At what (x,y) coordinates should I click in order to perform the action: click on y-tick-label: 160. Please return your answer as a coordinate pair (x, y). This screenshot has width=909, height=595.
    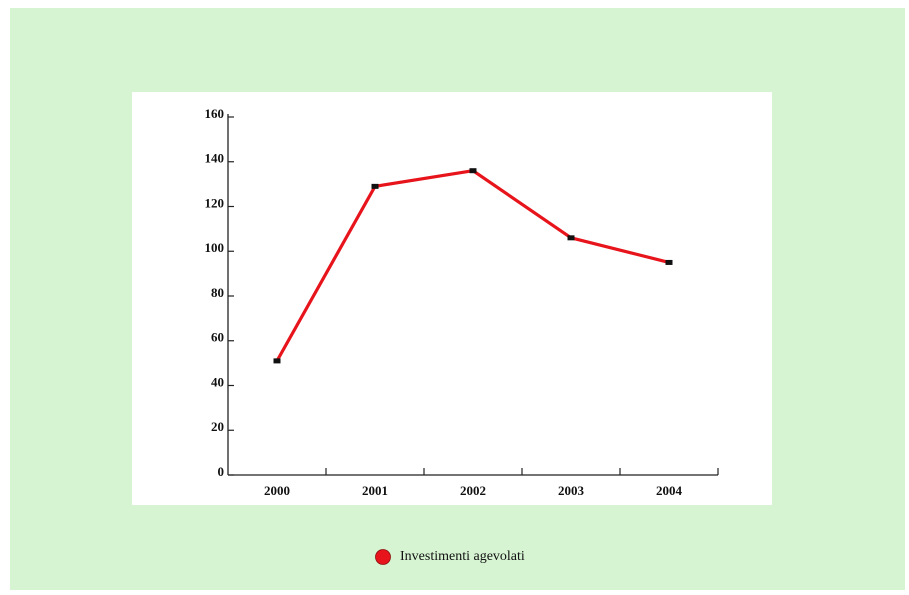
    Looking at the image, I should click on (215, 113).